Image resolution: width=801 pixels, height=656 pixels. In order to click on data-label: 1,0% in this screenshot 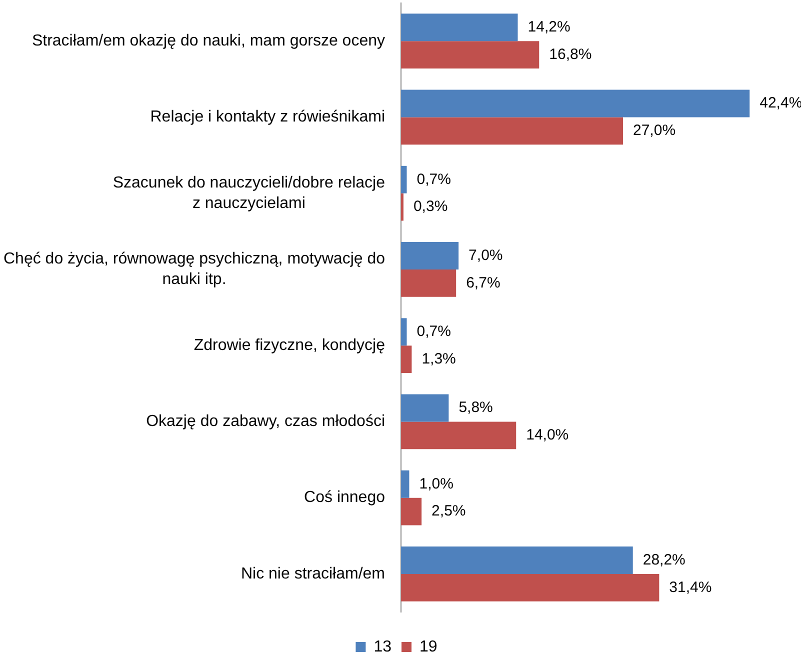, I will do `click(436, 483)`.